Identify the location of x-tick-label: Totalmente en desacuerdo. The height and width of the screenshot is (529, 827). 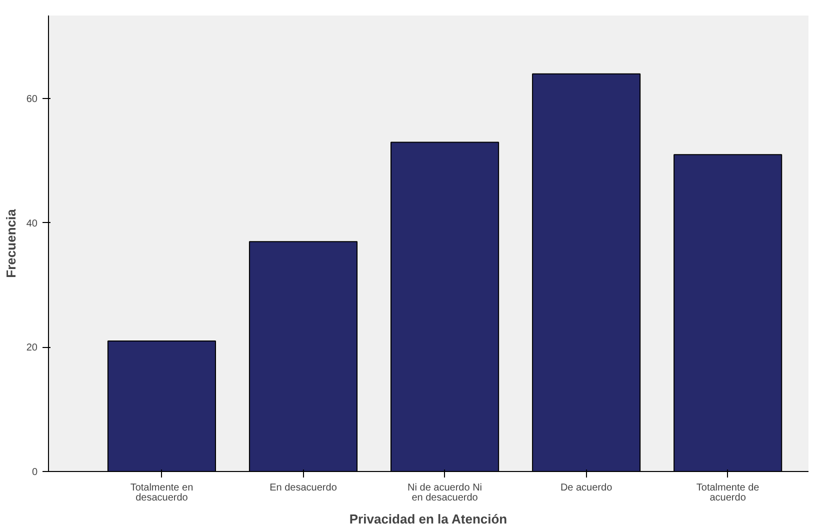
(162, 493).